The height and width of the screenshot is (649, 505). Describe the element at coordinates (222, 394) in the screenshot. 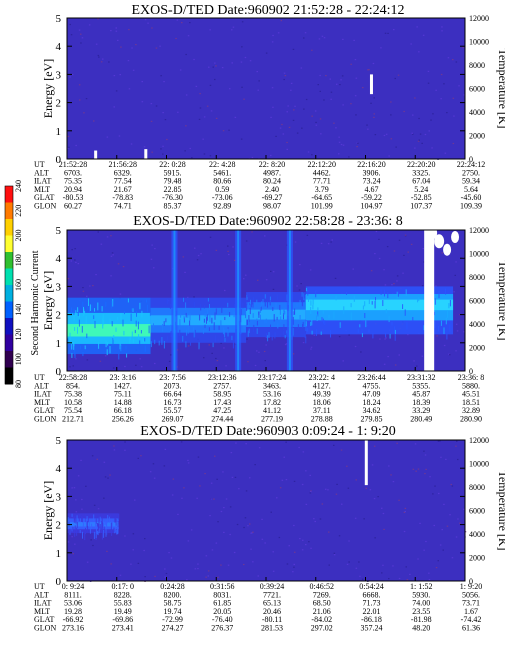

I see `ephemeris-cell: 58.95` at that location.